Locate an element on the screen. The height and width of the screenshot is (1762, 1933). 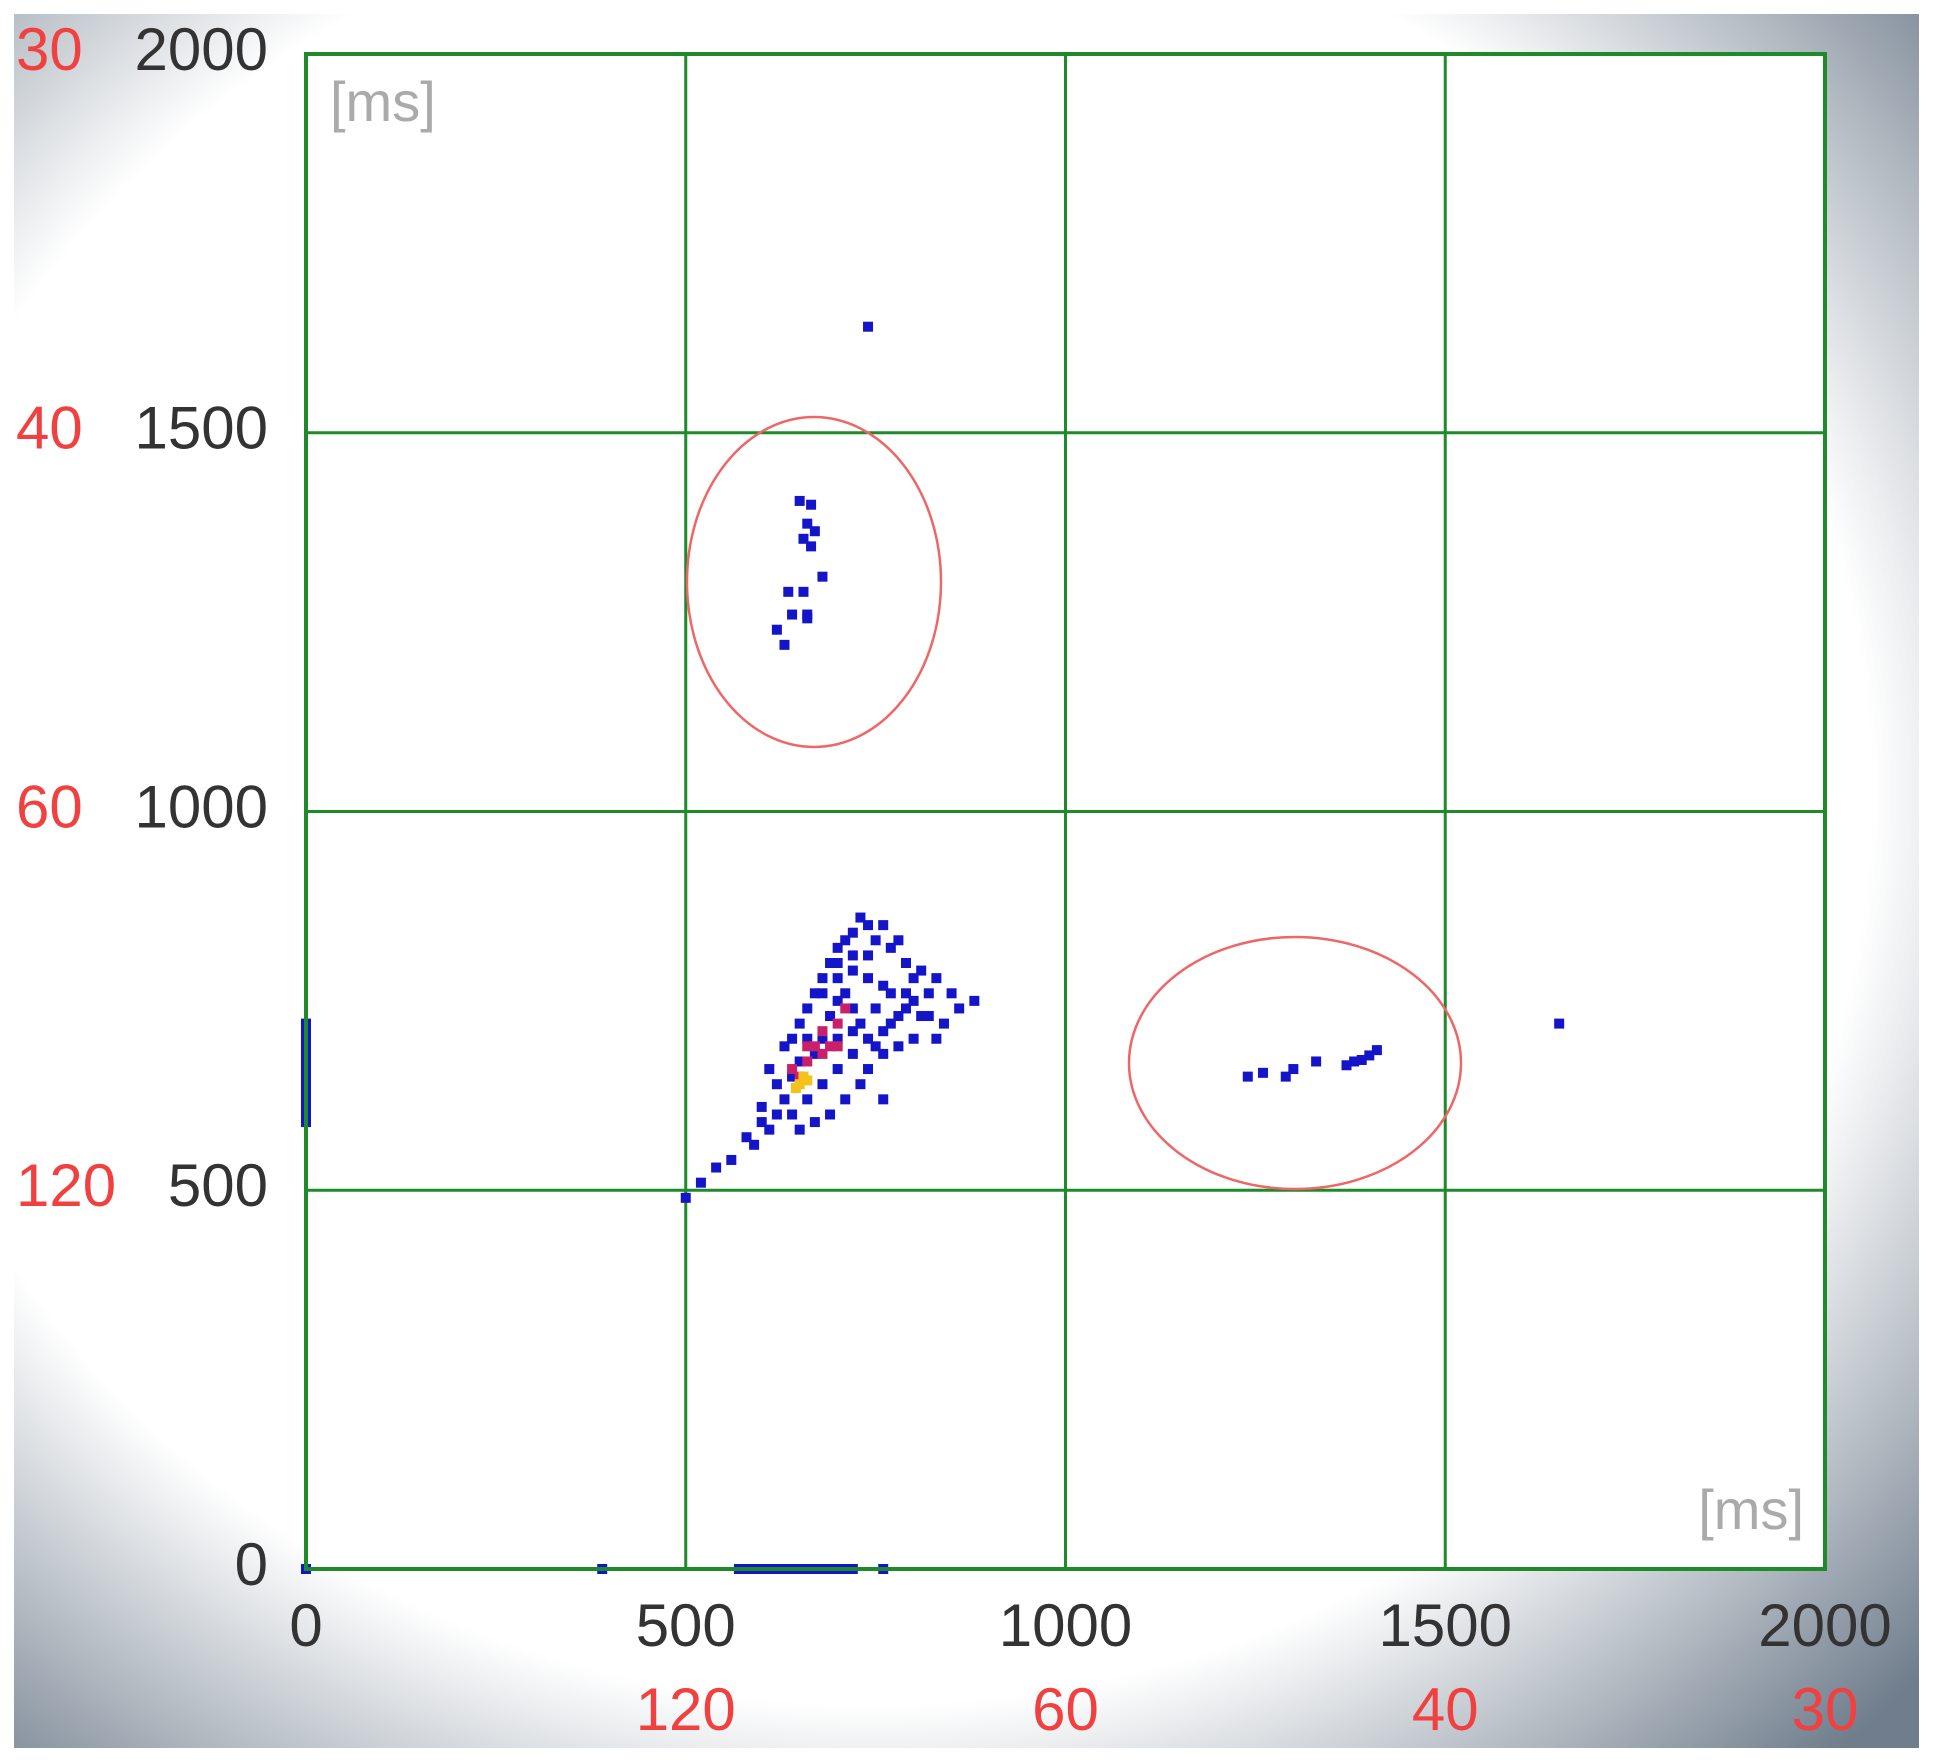
x-tick-label: 1000 is located at coordinates (1065, 1625).